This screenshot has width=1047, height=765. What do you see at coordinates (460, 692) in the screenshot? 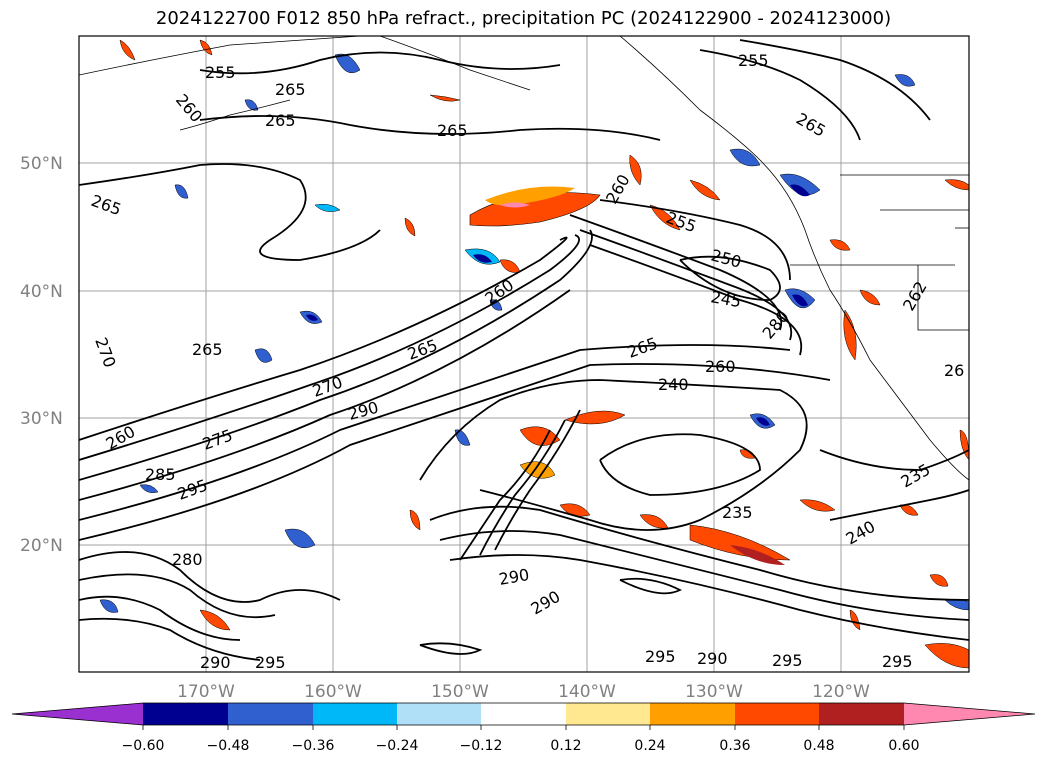
I see `lon-label: 150°W` at bounding box center [460, 692].